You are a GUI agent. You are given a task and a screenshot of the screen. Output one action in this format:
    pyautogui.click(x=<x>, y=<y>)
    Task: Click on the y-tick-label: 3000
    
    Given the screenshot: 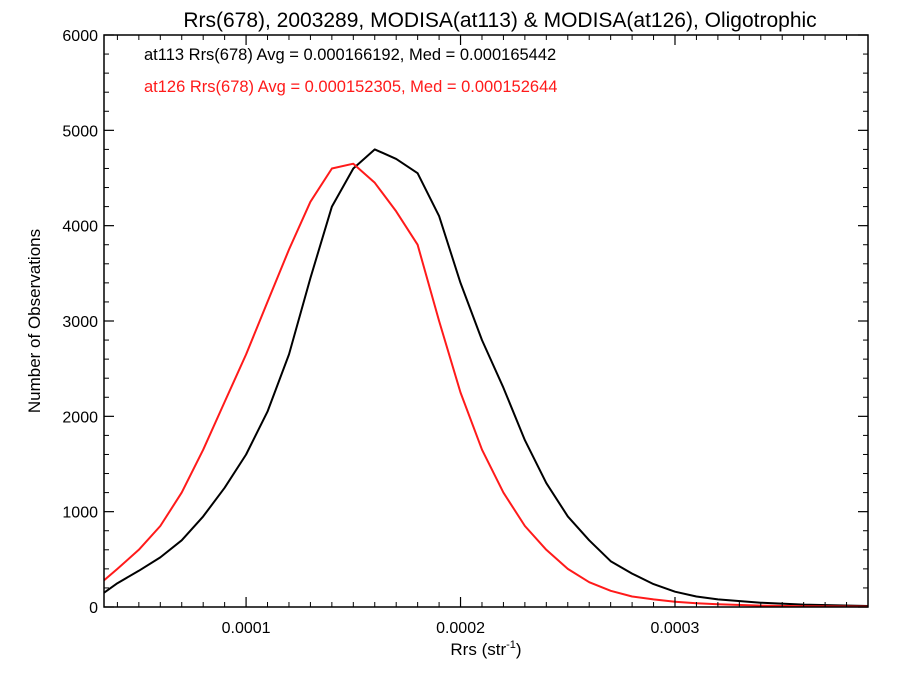 What is the action you would take?
    pyautogui.click(x=80, y=322)
    